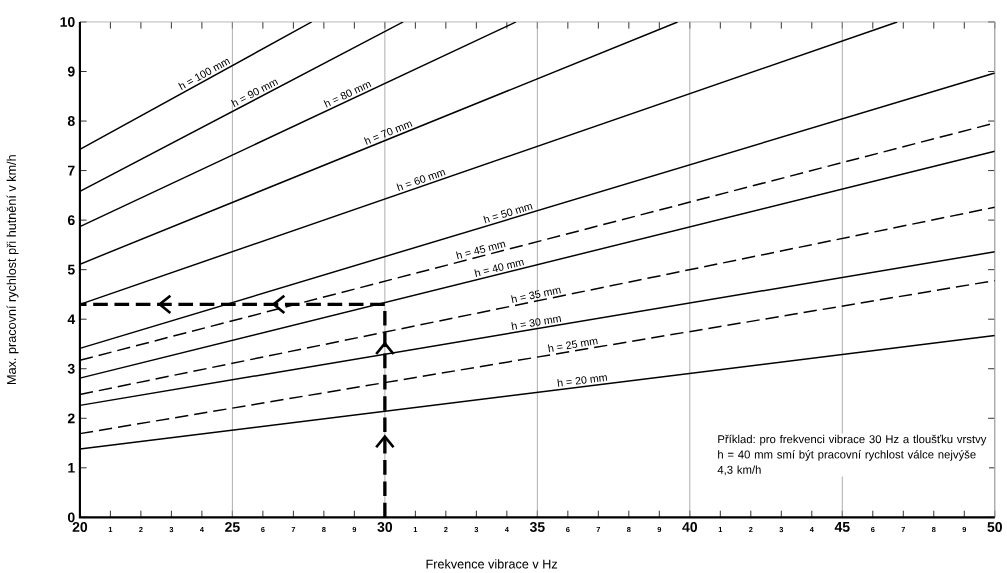  What do you see at coordinates (71, 468) in the screenshot?
I see `y-tick-label: 1` at bounding box center [71, 468].